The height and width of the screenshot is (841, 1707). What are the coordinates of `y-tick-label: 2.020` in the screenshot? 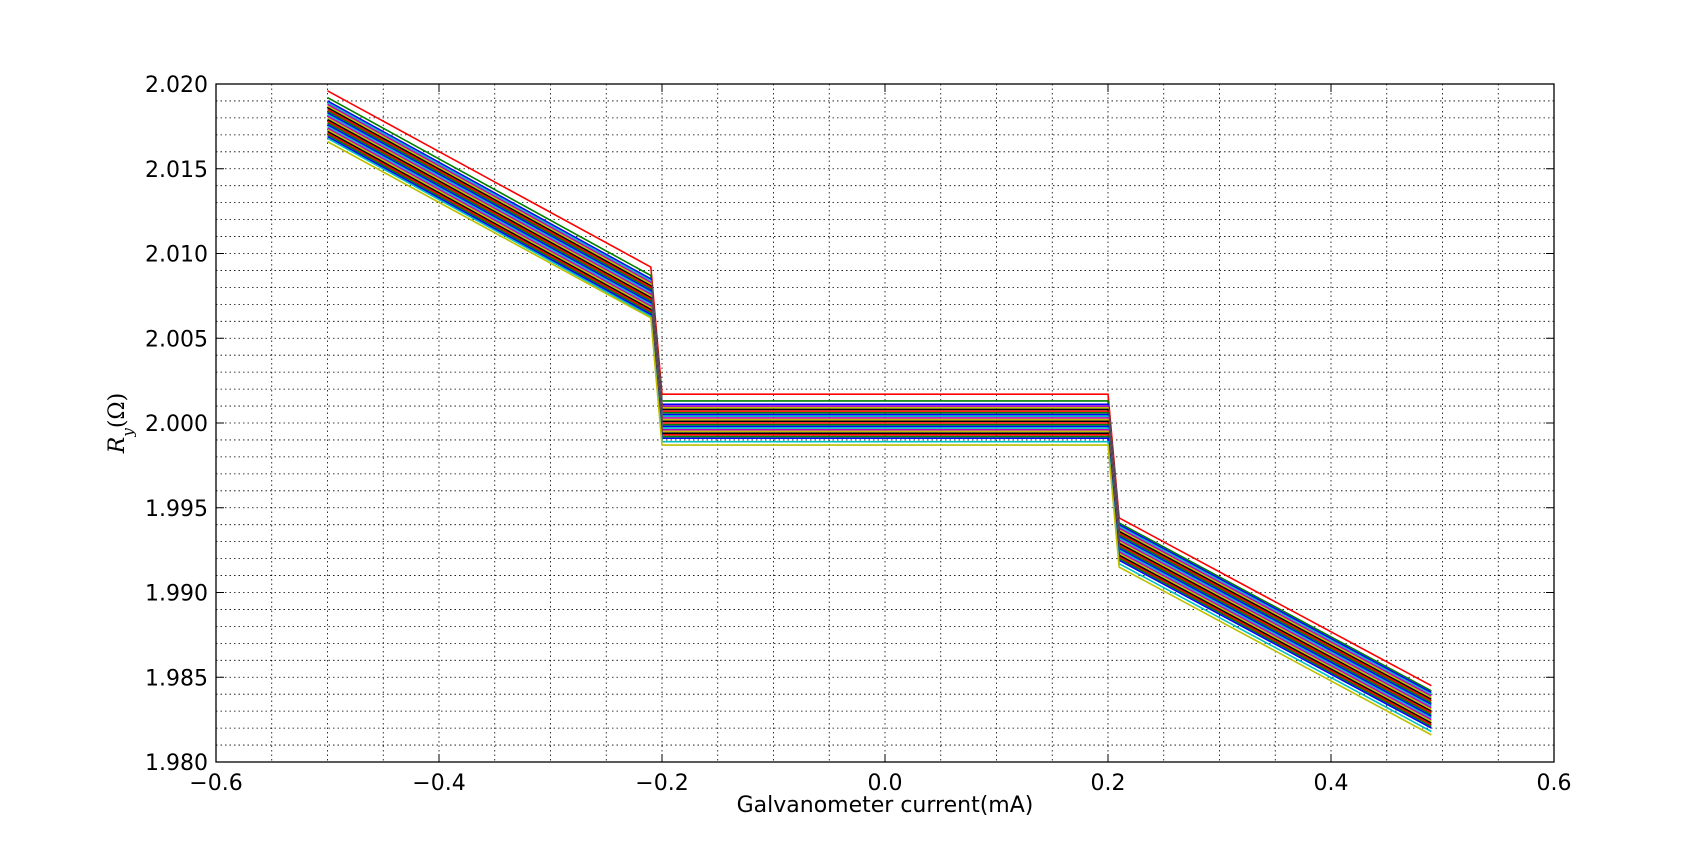 It's located at (176, 85).